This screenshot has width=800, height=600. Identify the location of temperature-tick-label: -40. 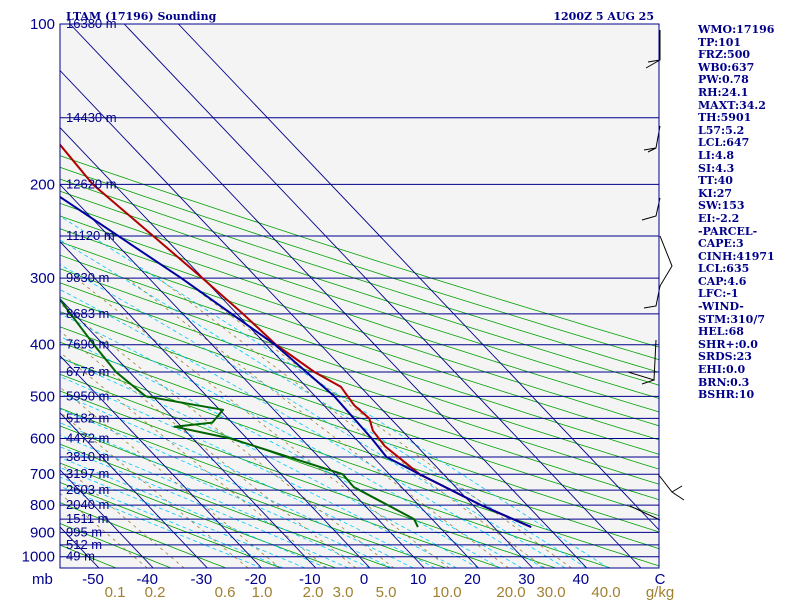
(147, 579).